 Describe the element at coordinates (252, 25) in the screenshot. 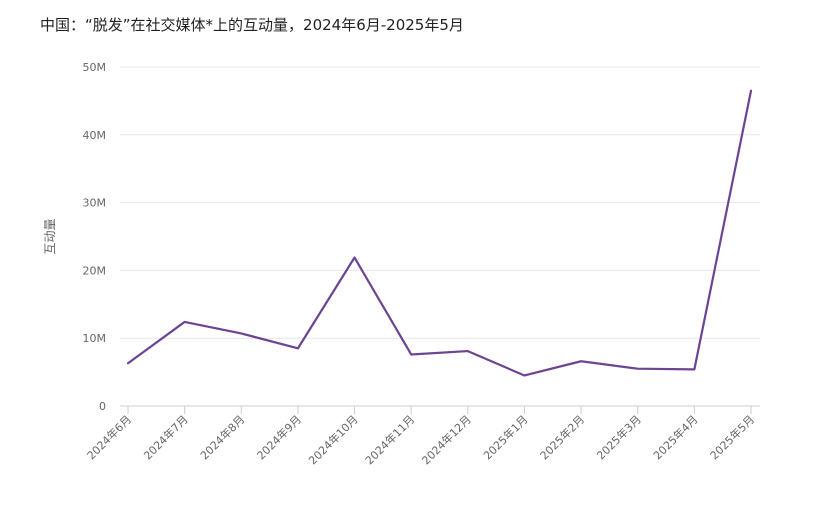

I see `chart-title: 中国：“脱发”在社交媒体*上的互动量，2024年6月-2025年5月` at that location.